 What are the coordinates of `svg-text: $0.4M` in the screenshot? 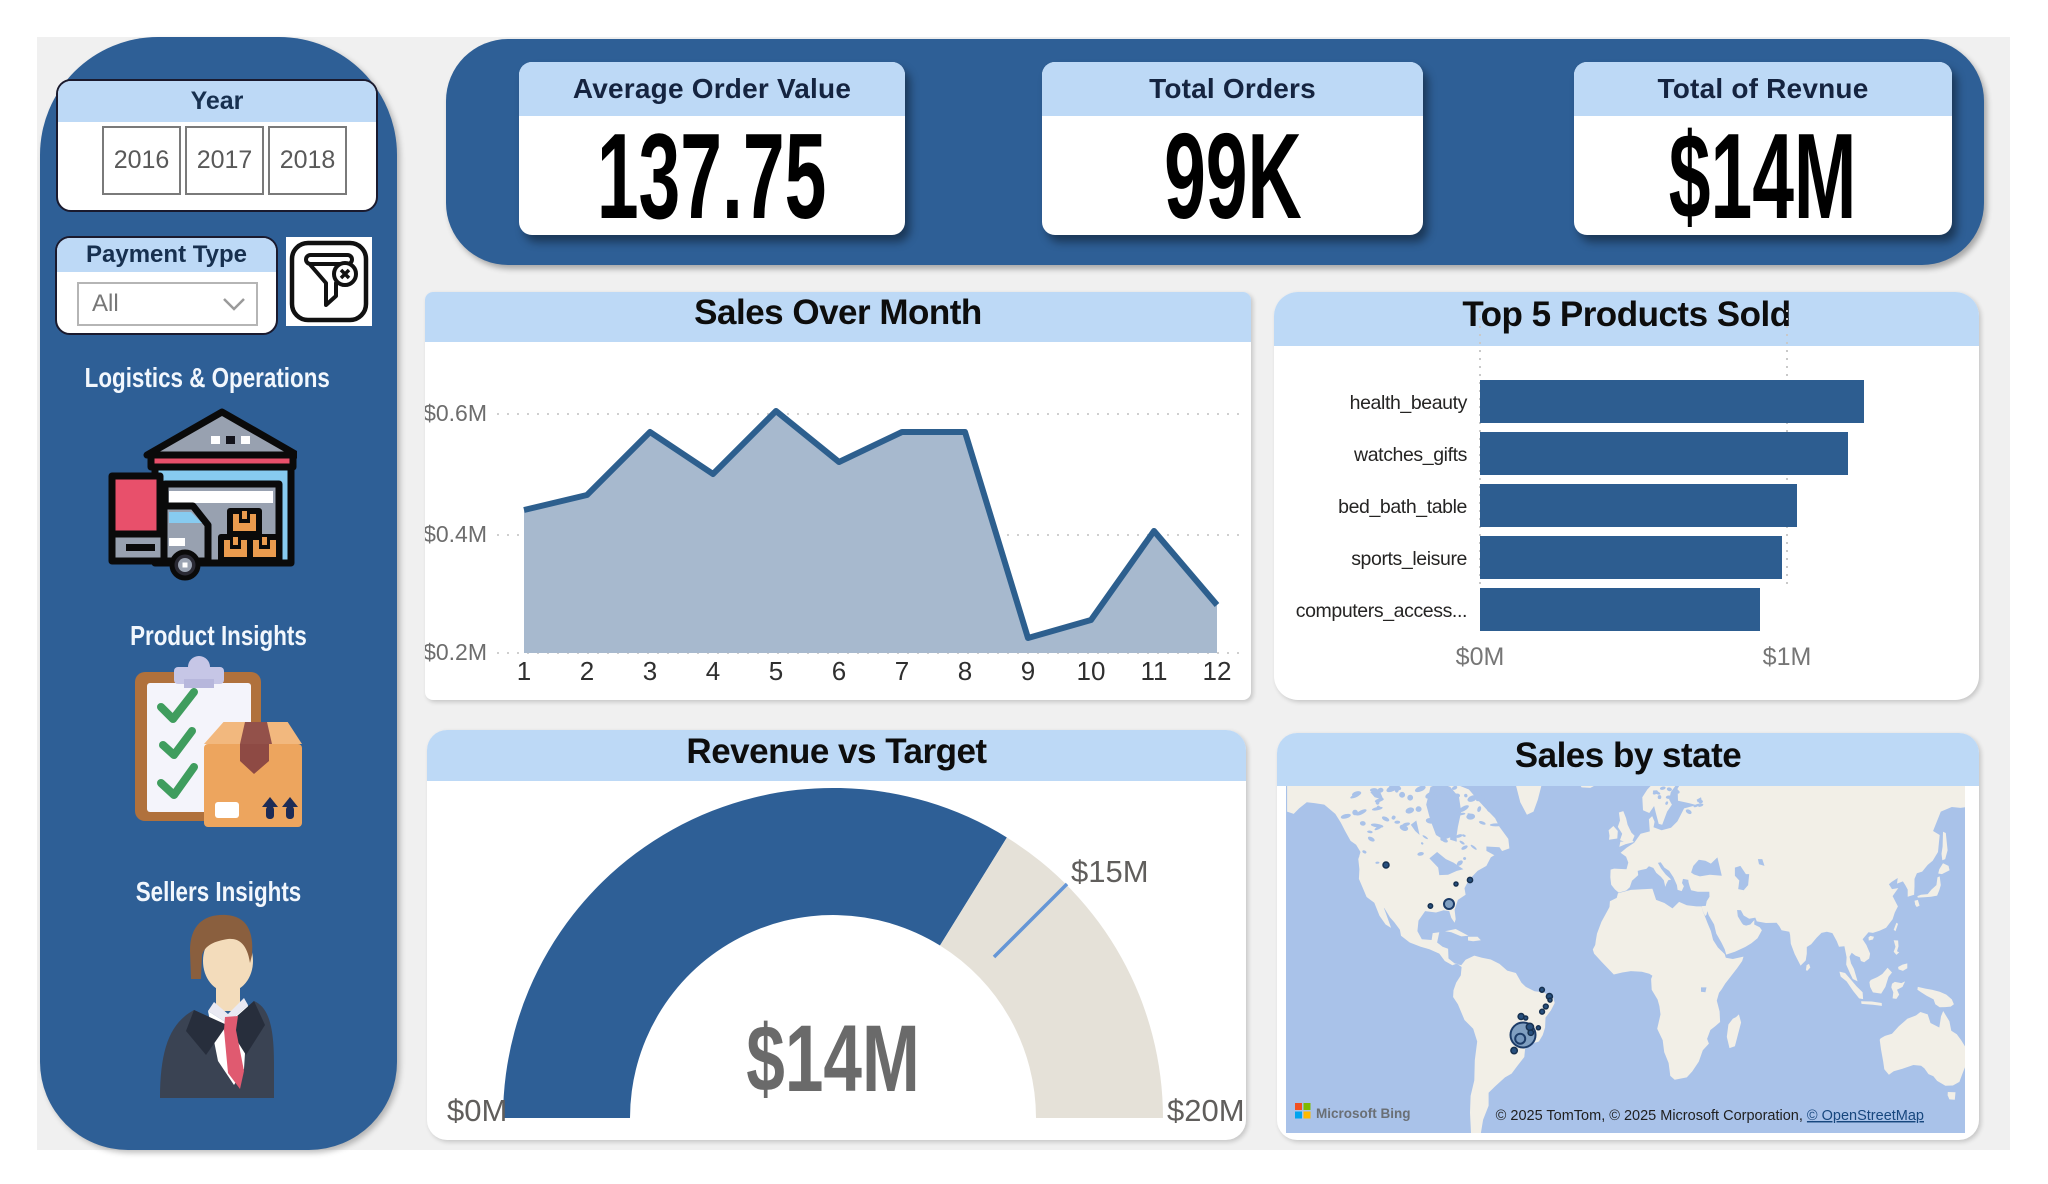 It's located at (456, 534).